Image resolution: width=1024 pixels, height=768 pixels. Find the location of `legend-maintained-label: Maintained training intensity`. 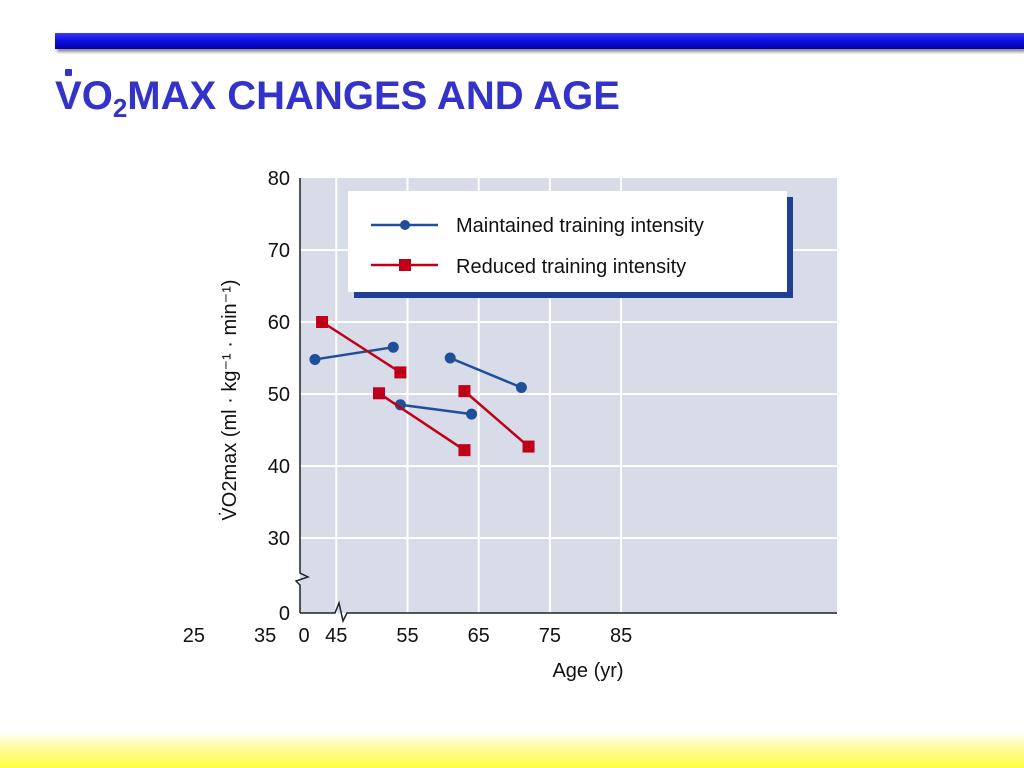

legend-maintained-label: Maintained training intensity is located at coordinates (580, 226).